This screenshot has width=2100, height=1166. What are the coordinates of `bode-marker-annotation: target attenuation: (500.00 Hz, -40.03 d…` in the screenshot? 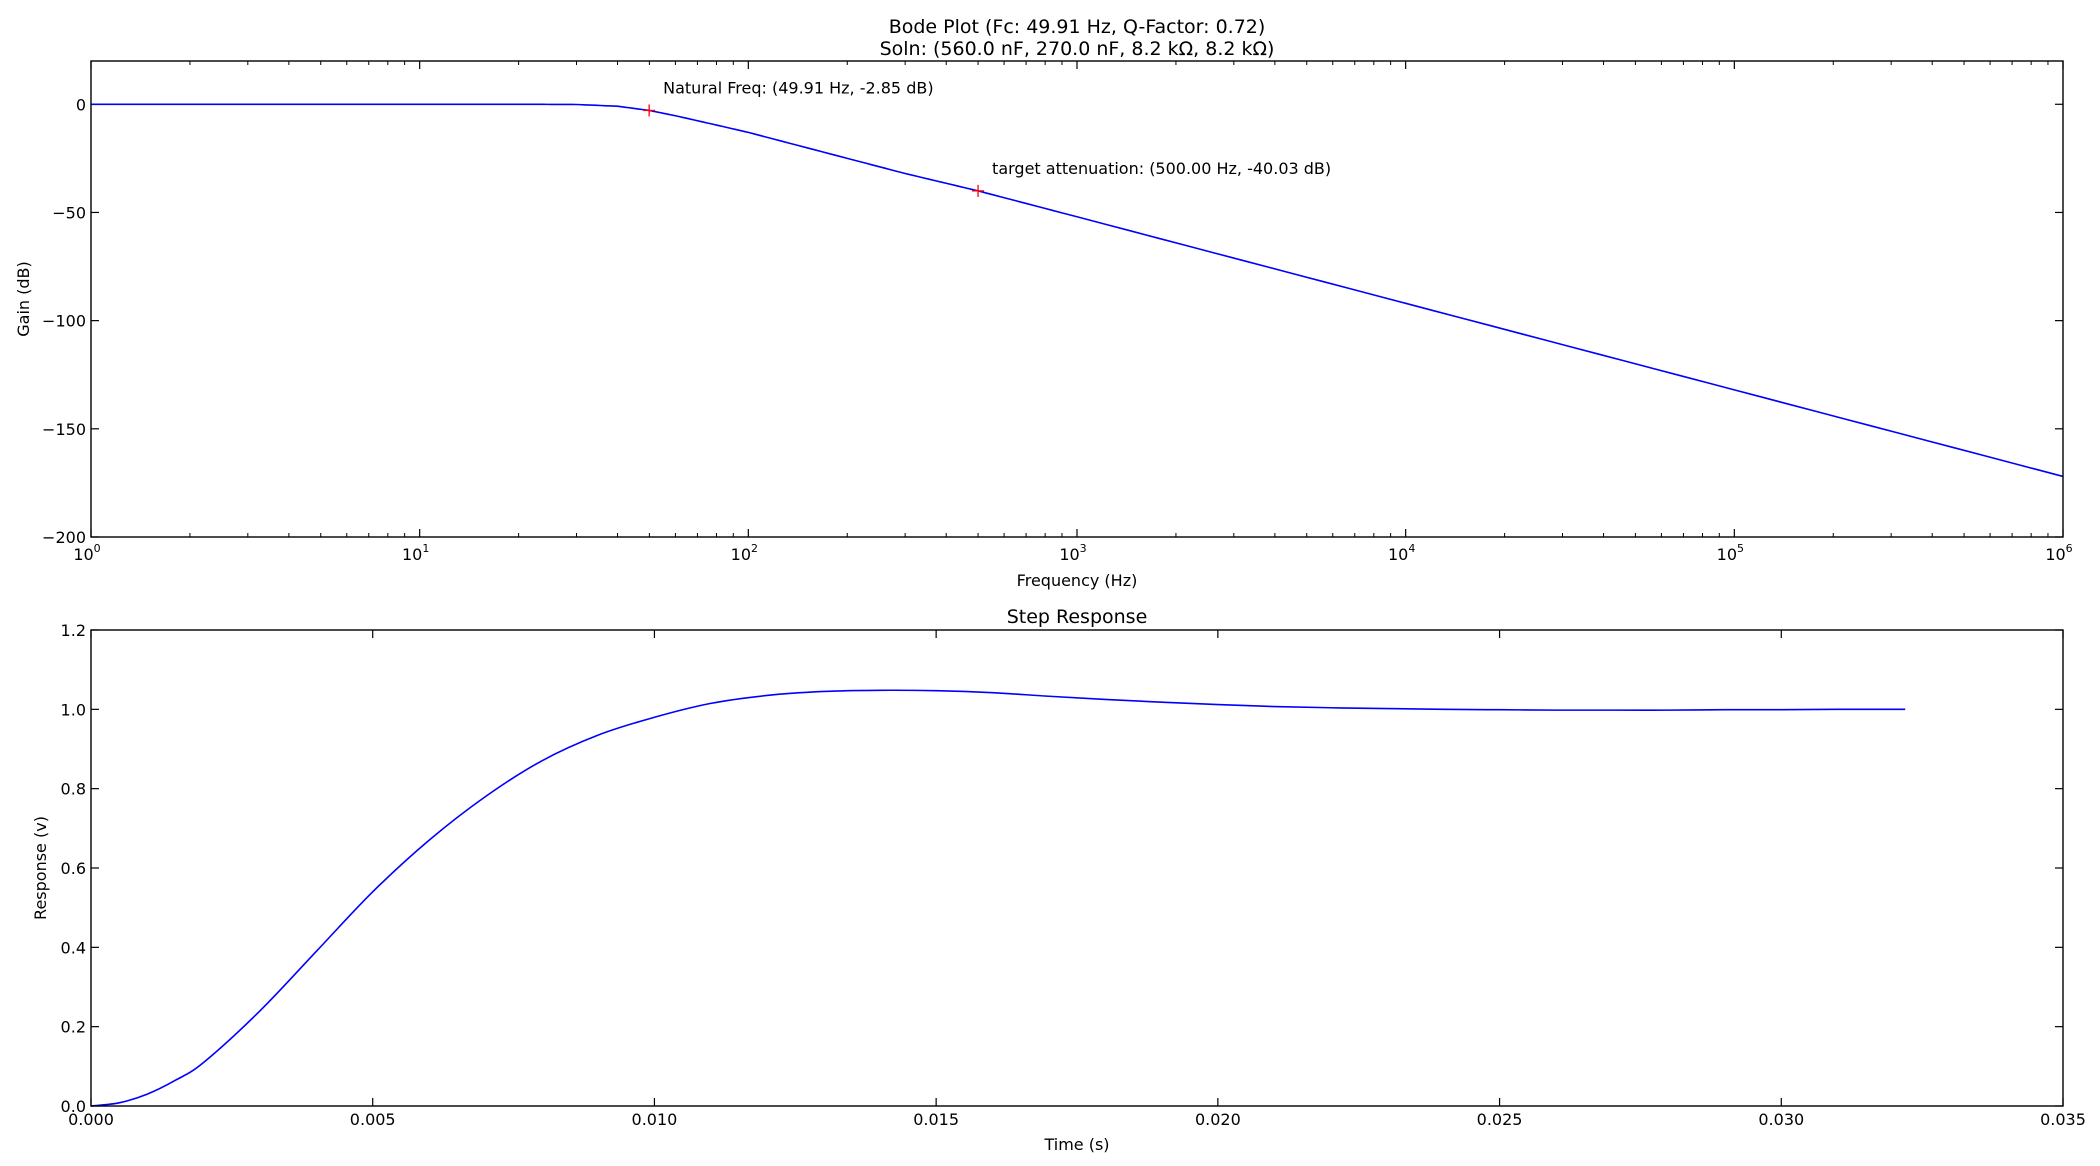 It's located at (1161, 168).